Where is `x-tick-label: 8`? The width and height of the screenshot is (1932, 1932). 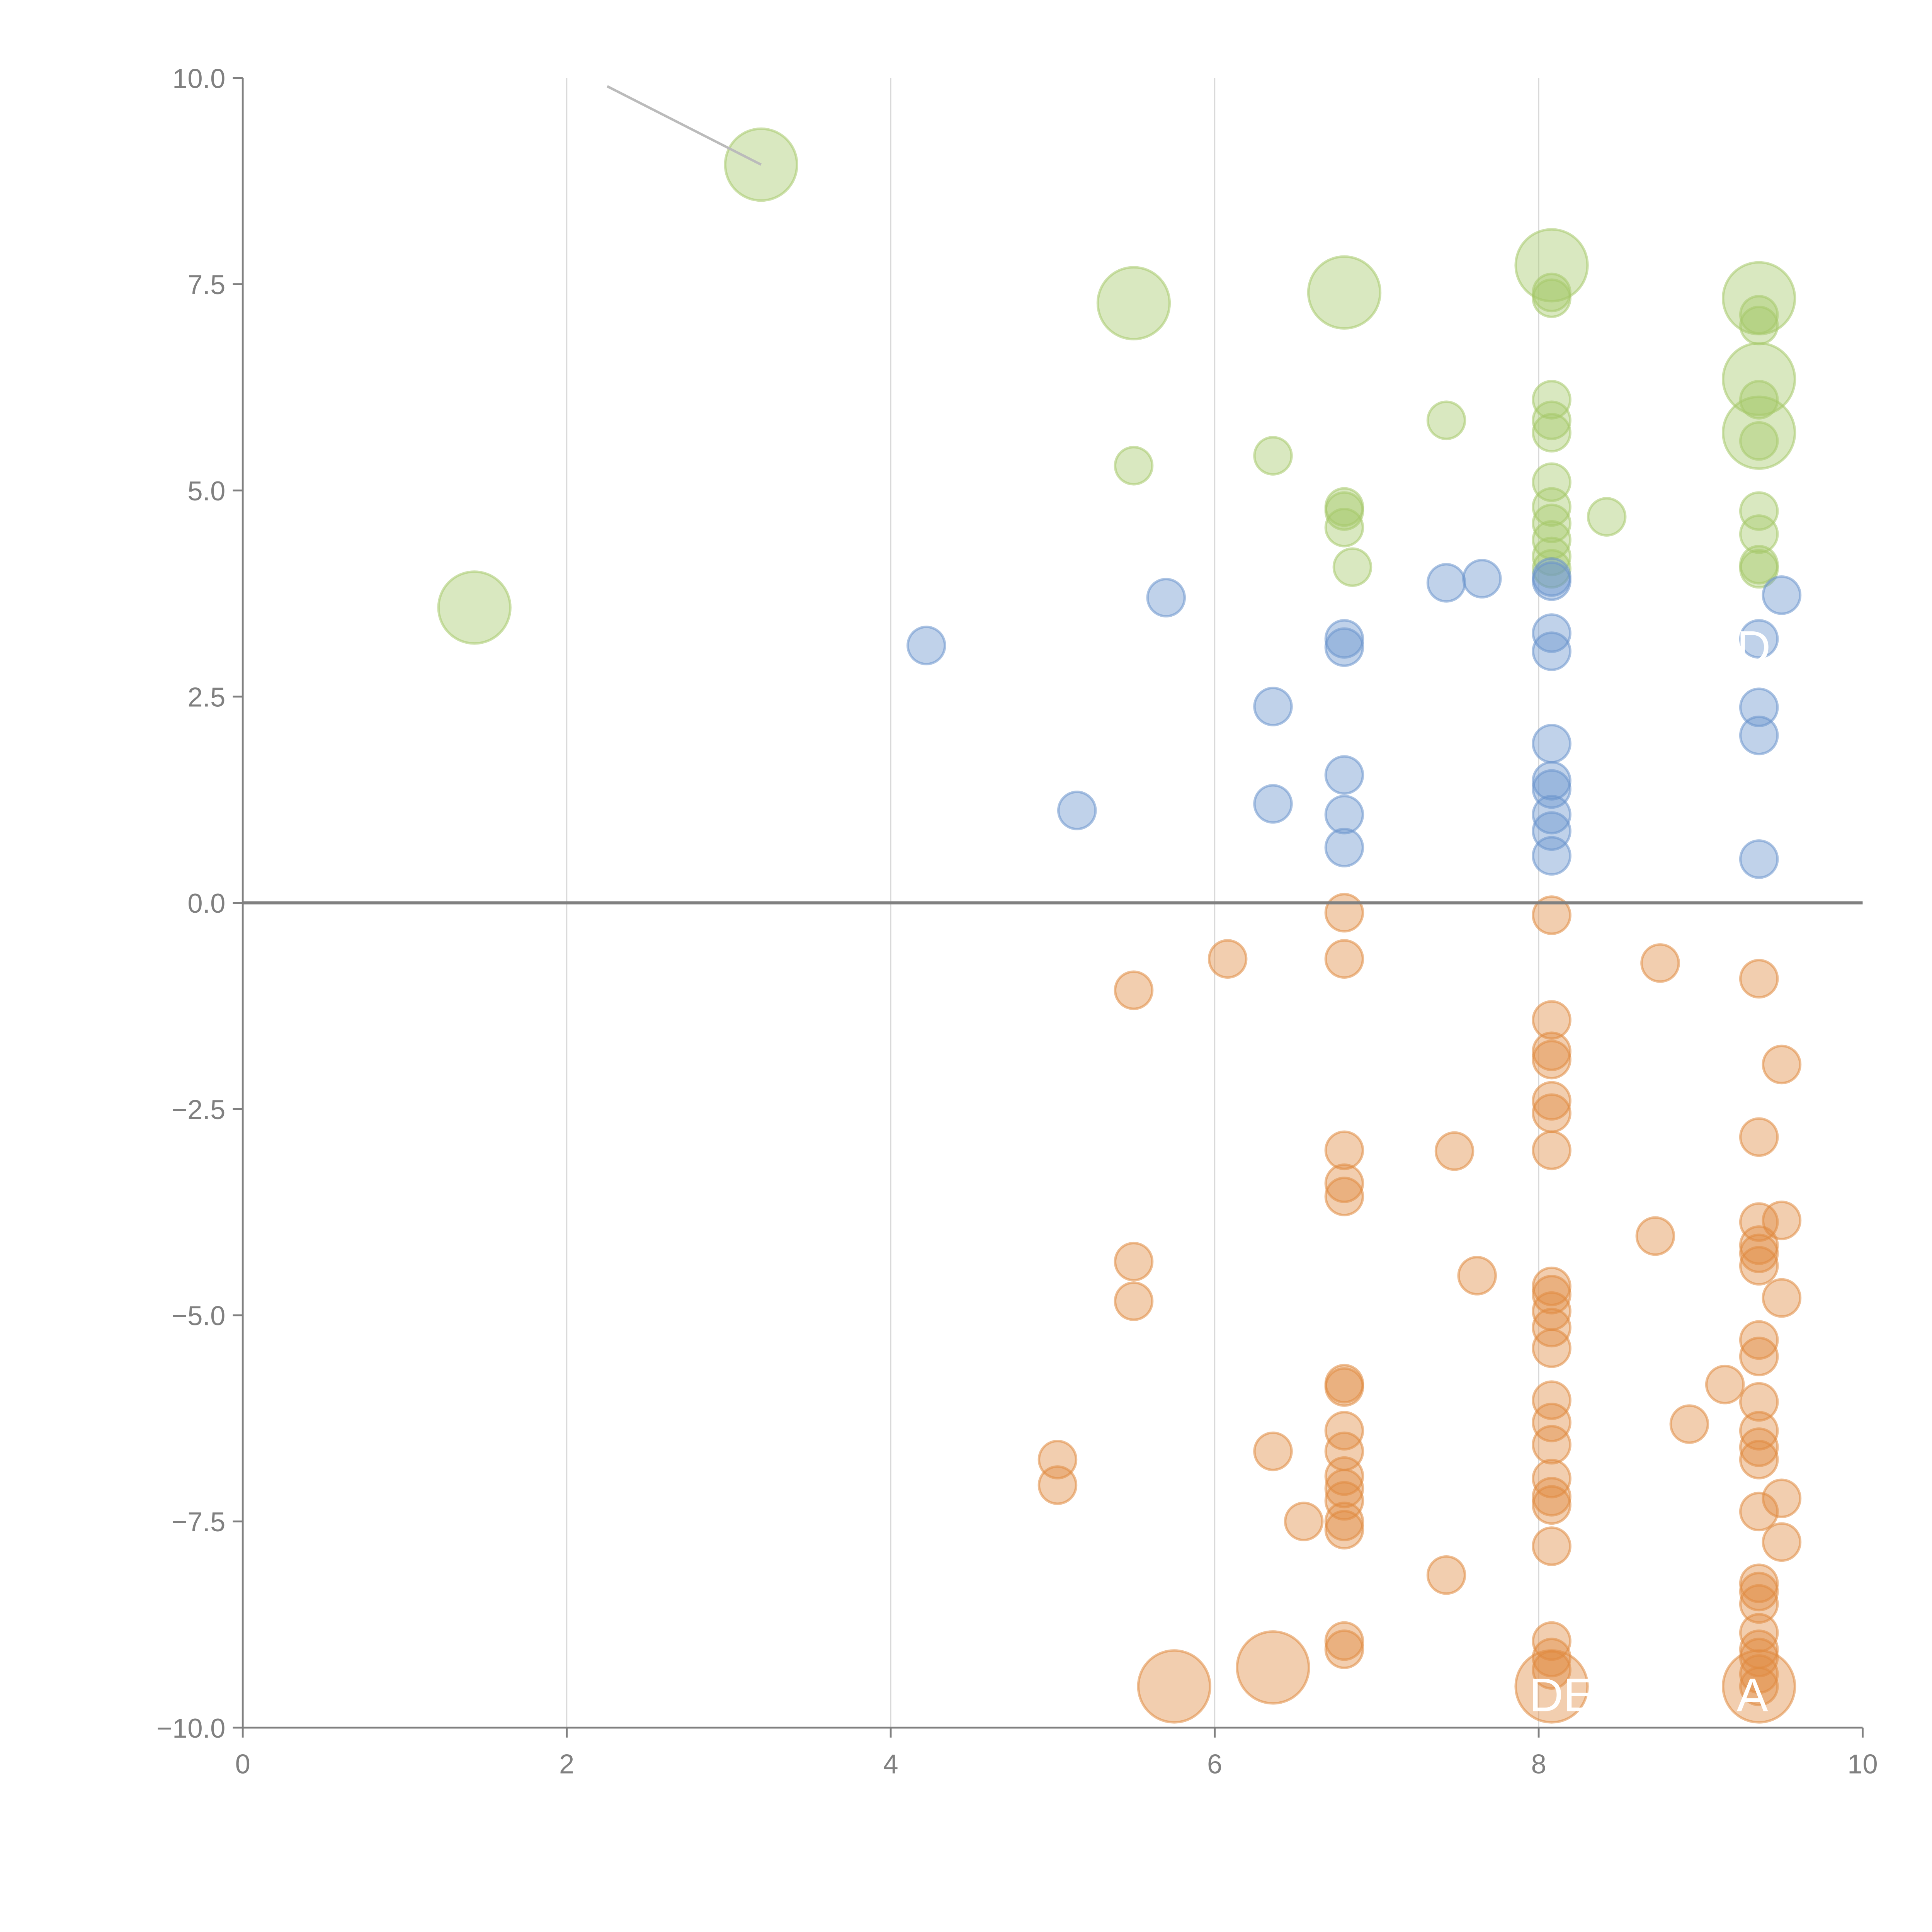 x-tick-label: 8 is located at coordinates (1539, 1764).